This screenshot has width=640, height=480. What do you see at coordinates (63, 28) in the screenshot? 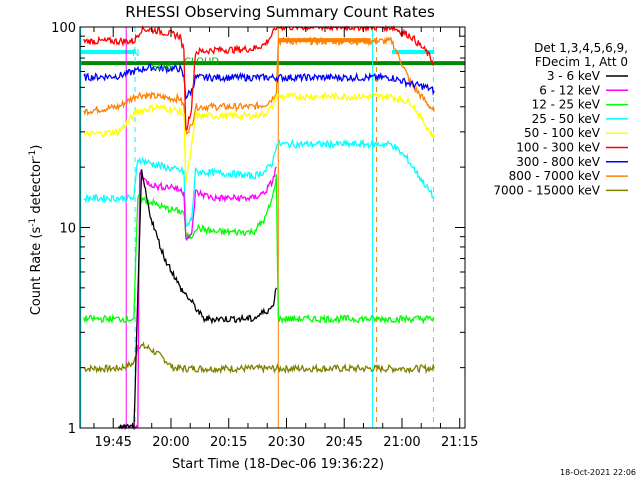
I see `y-tick-label-2: 100` at bounding box center [63, 28].